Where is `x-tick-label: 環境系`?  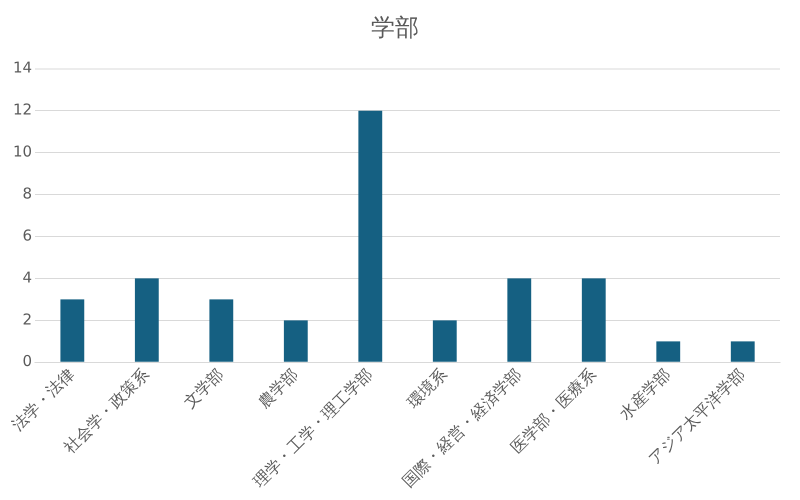 x-tick-label: 環境系 is located at coordinates (427, 388).